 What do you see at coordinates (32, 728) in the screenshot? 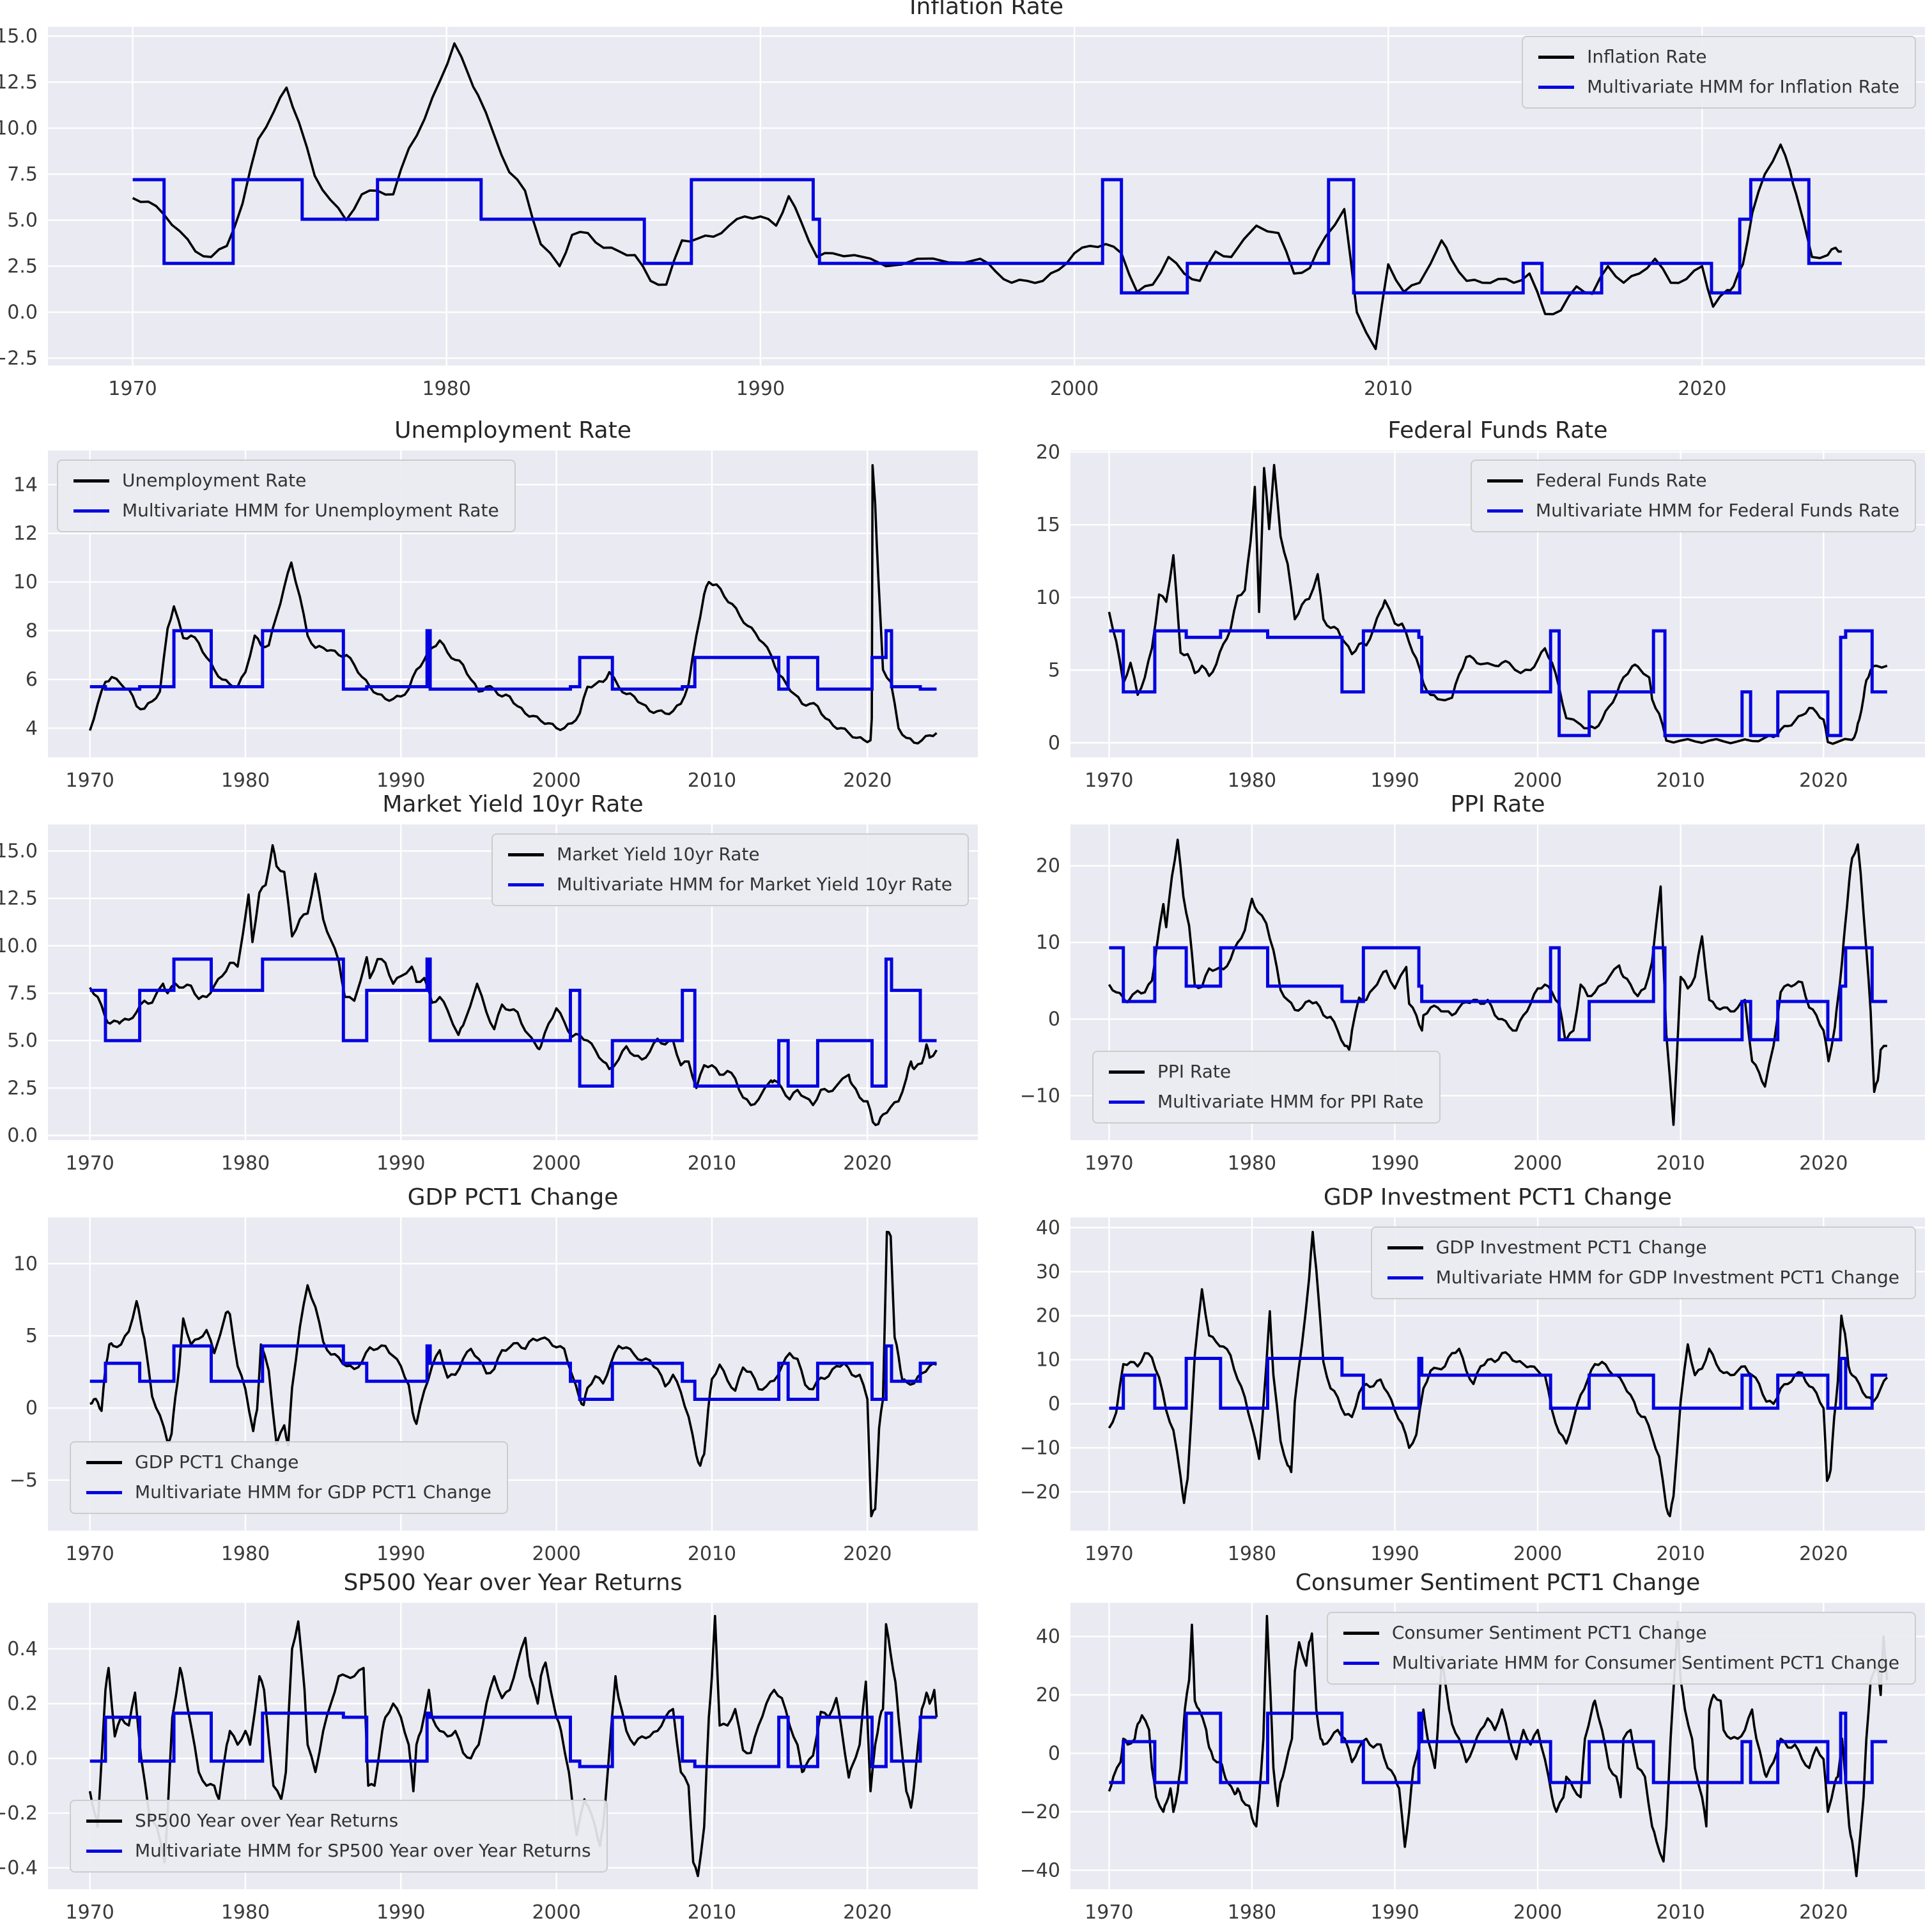
I see `y-tick-label: 4` at bounding box center [32, 728].